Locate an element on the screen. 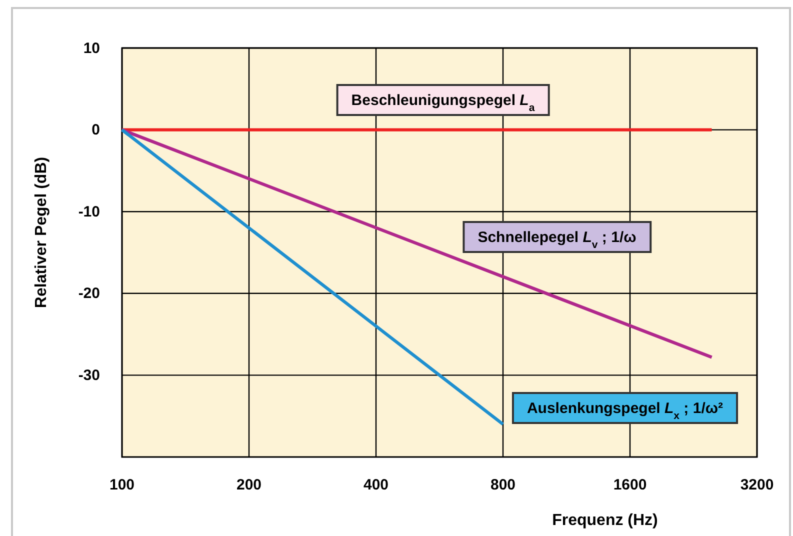 This screenshot has height=536, width=793. series-label: Auslenkungspegel L$_{x}$ ; 1/ω² is located at coordinates (625, 411).